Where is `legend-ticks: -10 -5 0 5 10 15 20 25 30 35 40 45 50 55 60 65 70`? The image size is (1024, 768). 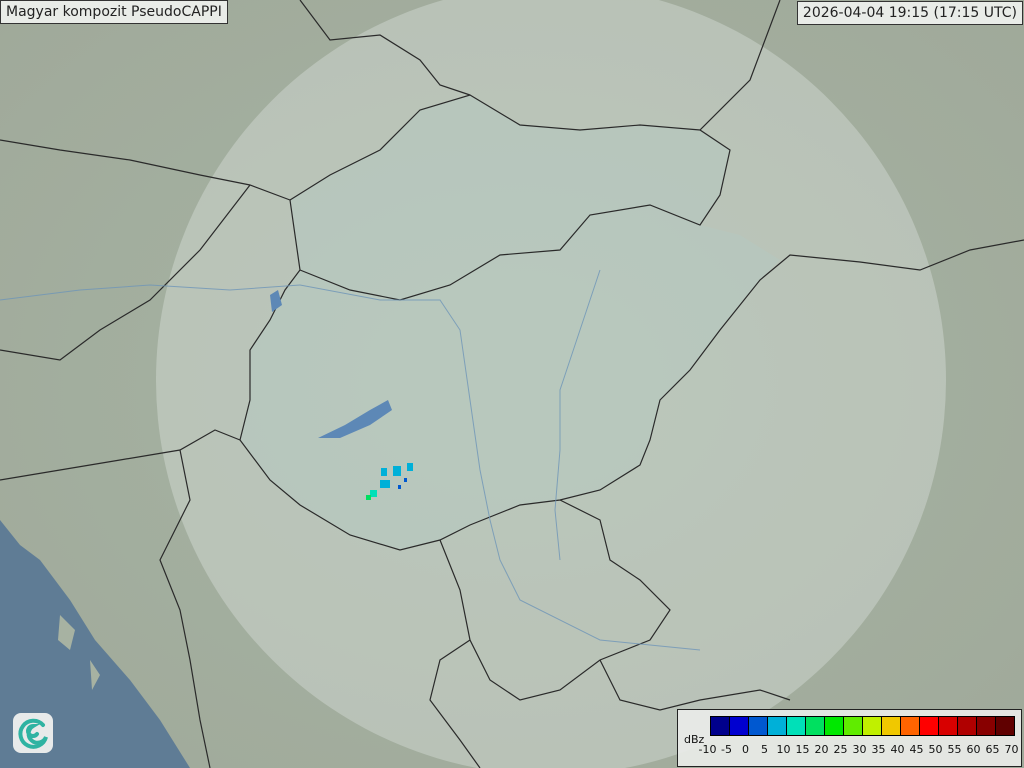 legend-ticks: -10 -5 0 5 10 15 20 25 30 35 40 45 50 55 60 65 70 is located at coordinates (859, 749).